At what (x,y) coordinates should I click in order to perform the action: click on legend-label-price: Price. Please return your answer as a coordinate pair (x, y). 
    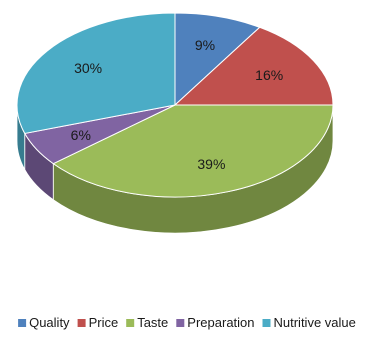
    Looking at the image, I should click on (104, 322).